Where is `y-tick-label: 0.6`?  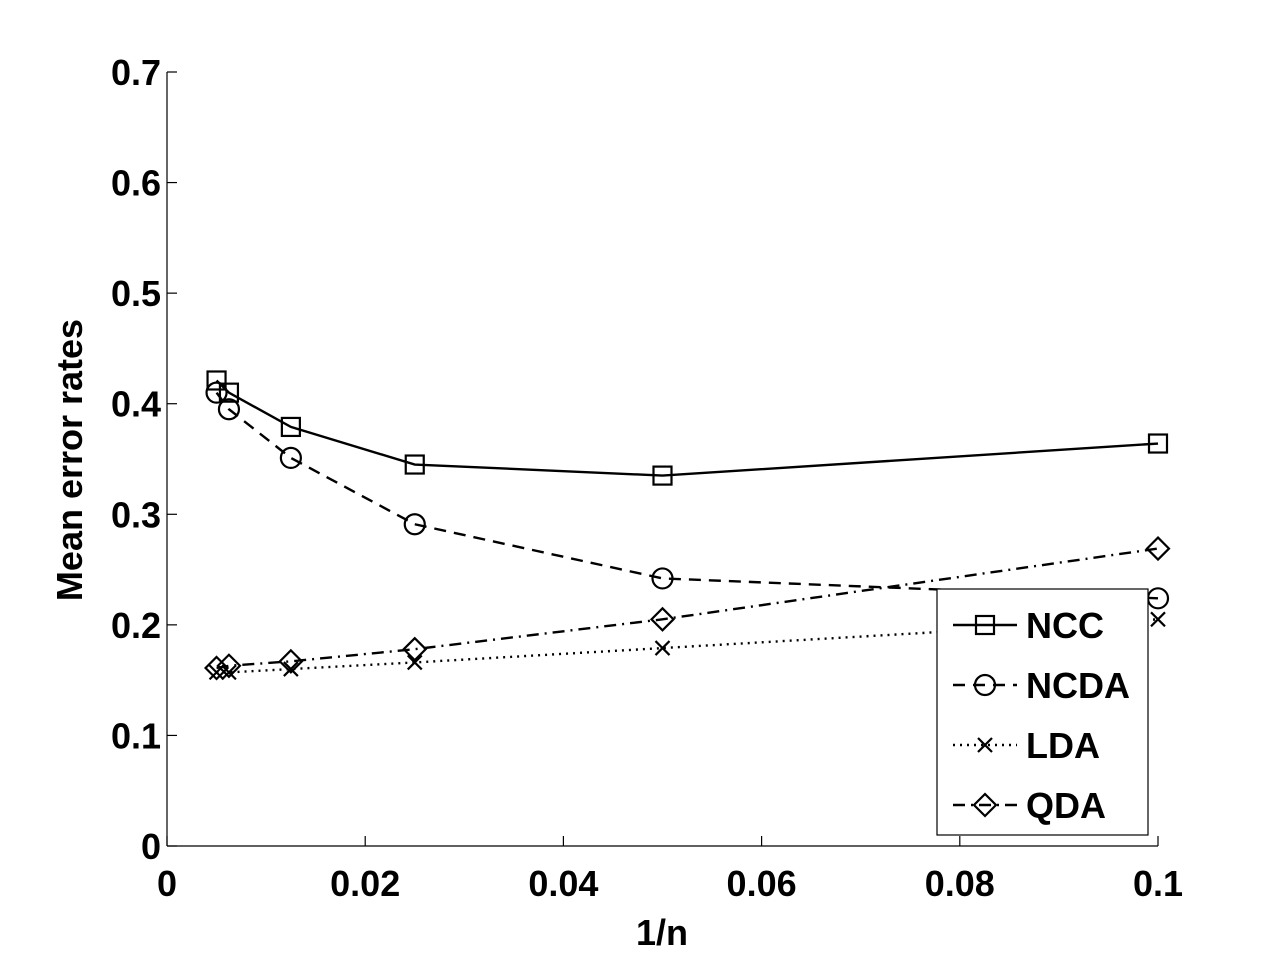
y-tick-label: 0.6 is located at coordinates (136, 183).